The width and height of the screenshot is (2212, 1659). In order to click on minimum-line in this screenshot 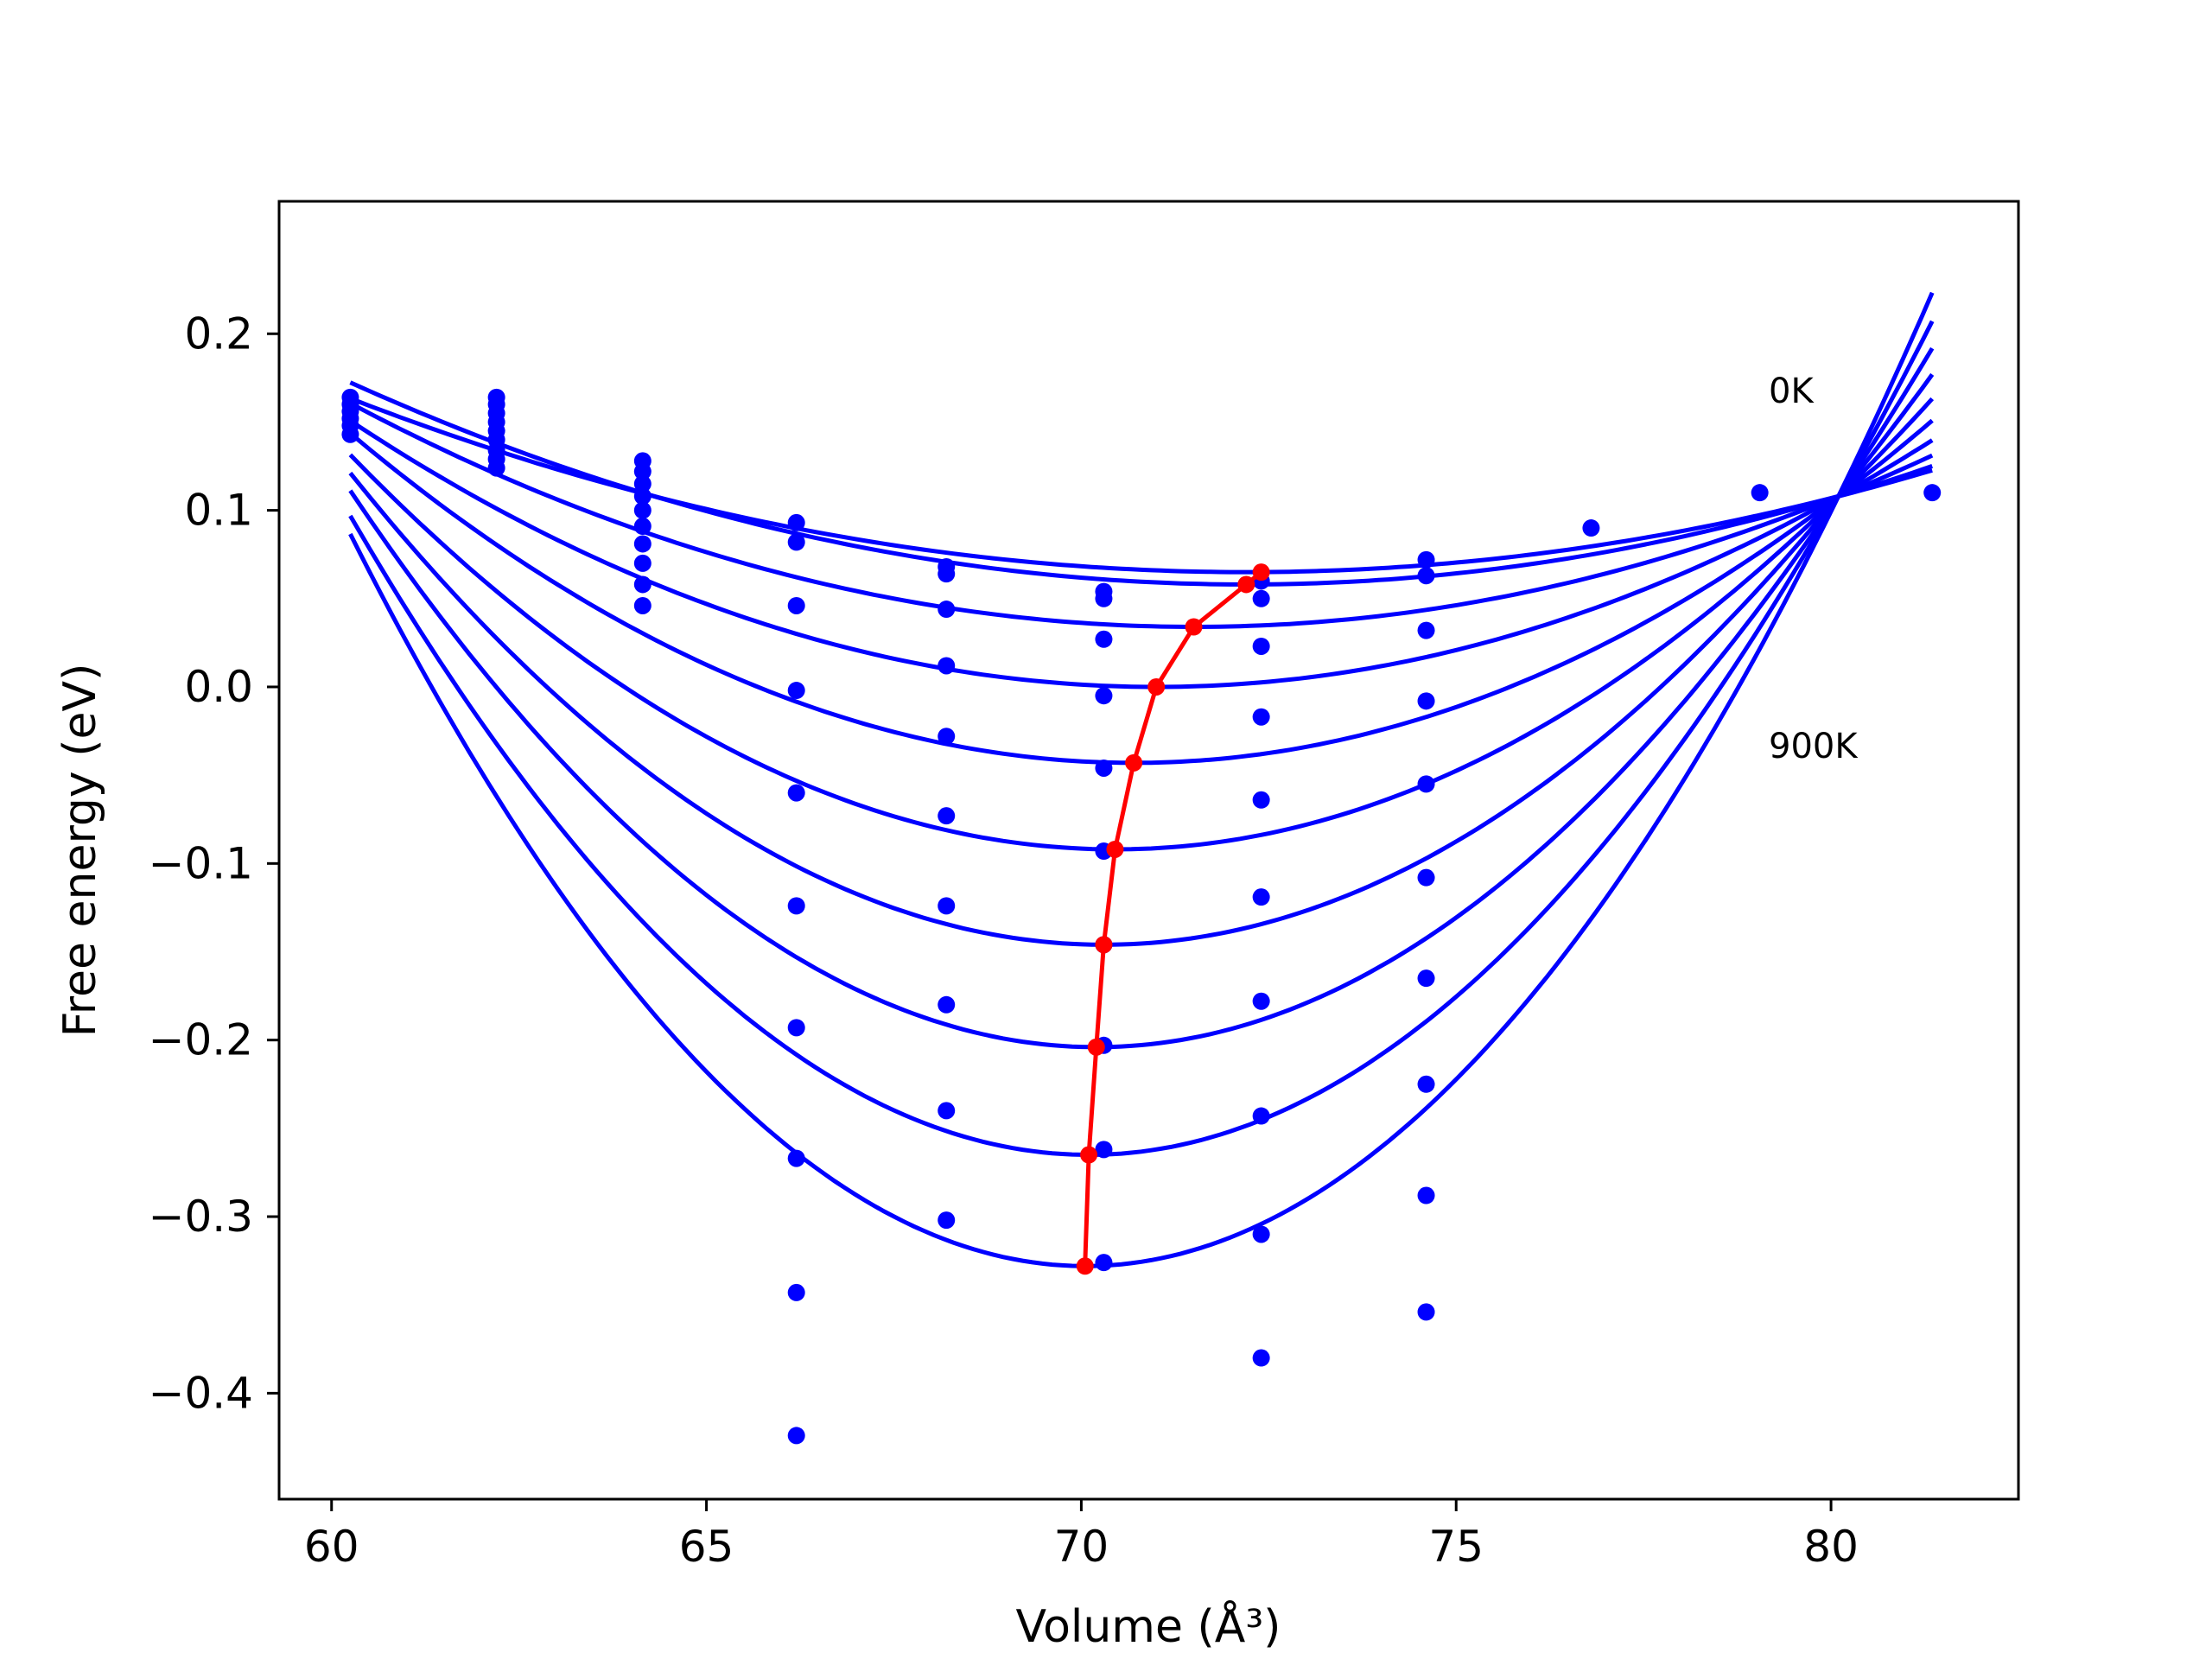, I will do `click(1173, 918)`.